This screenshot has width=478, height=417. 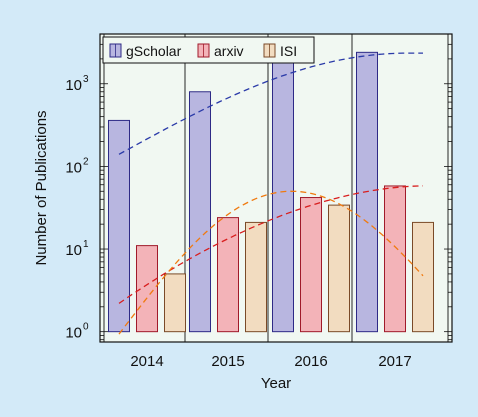 What do you see at coordinates (73, 85) in the screenshot?
I see `y-tick-label-3: 10` at bounding box center [73, 85].